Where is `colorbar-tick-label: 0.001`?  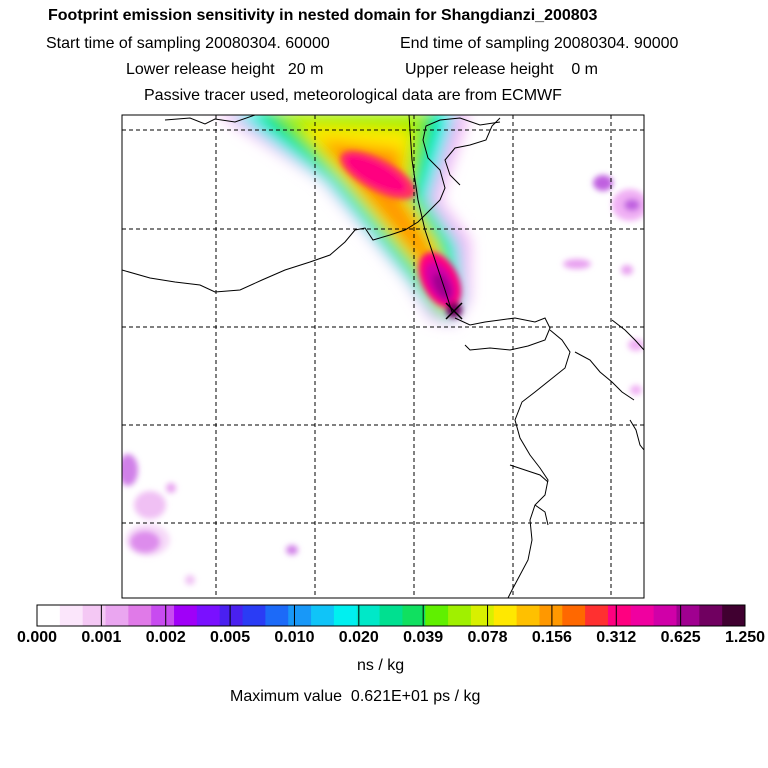
colorbar-tick-label: 0.001 is located at coordinates (101, 637).